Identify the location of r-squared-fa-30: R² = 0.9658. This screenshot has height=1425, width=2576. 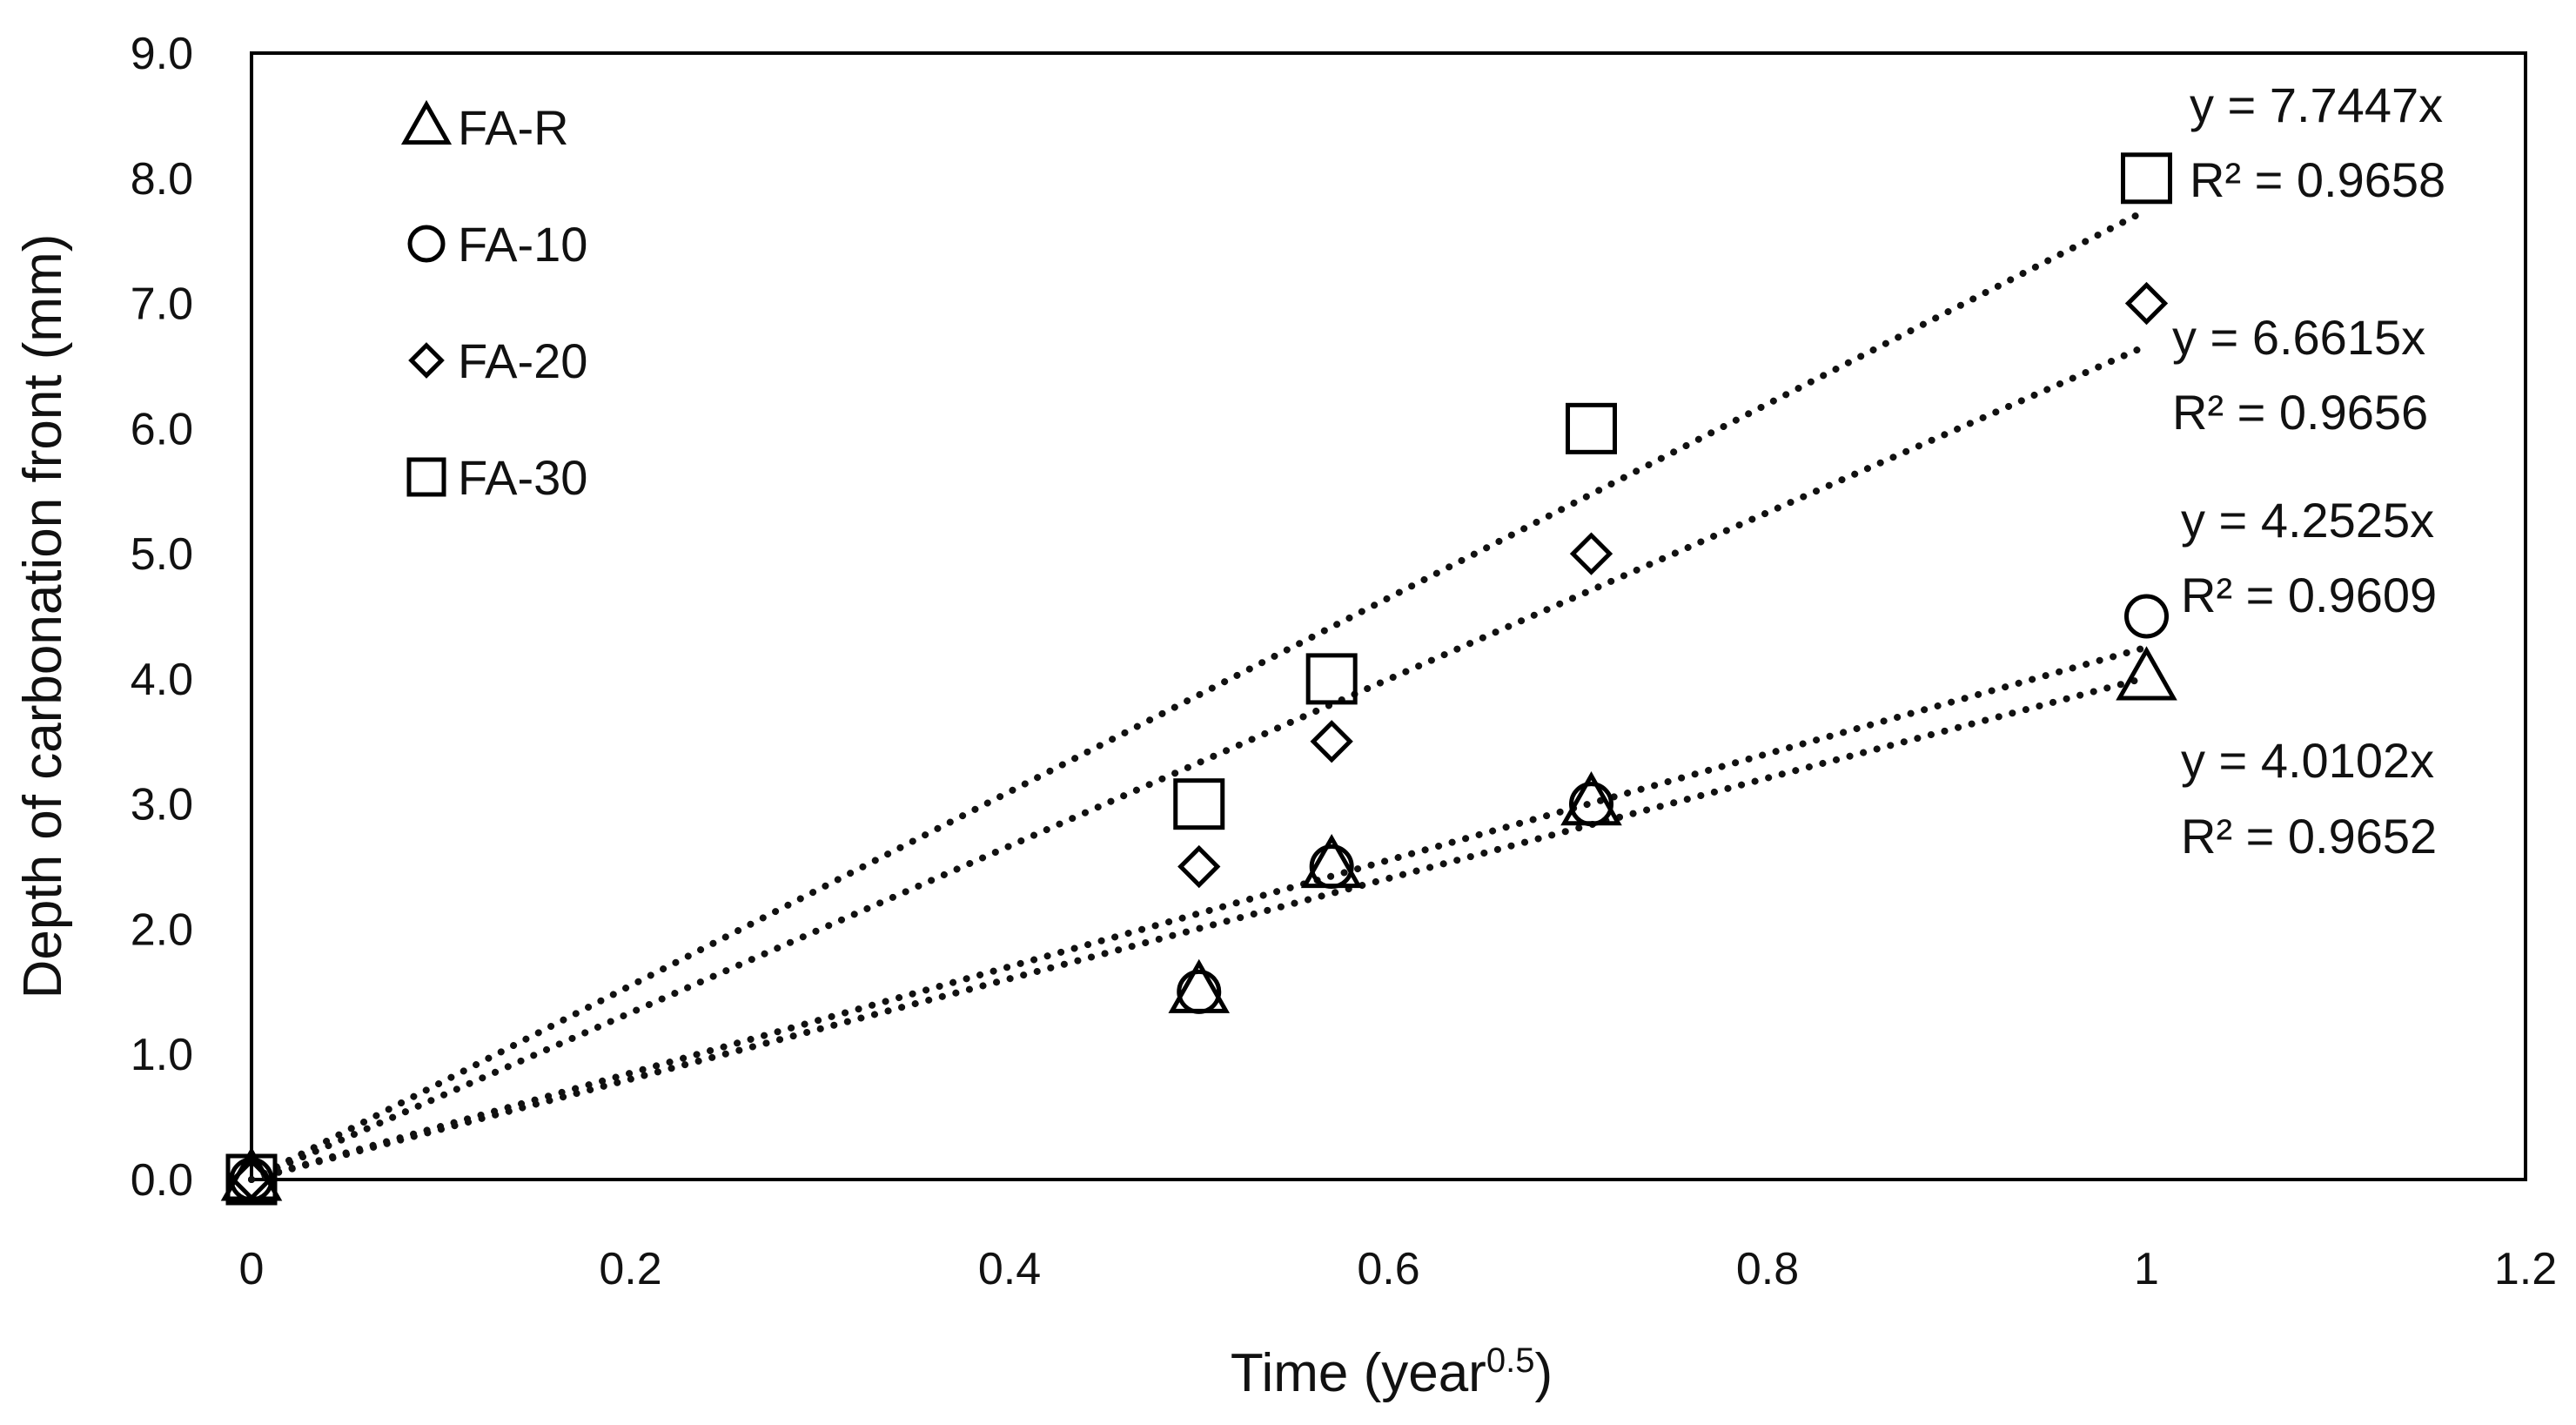
(2318, 179).